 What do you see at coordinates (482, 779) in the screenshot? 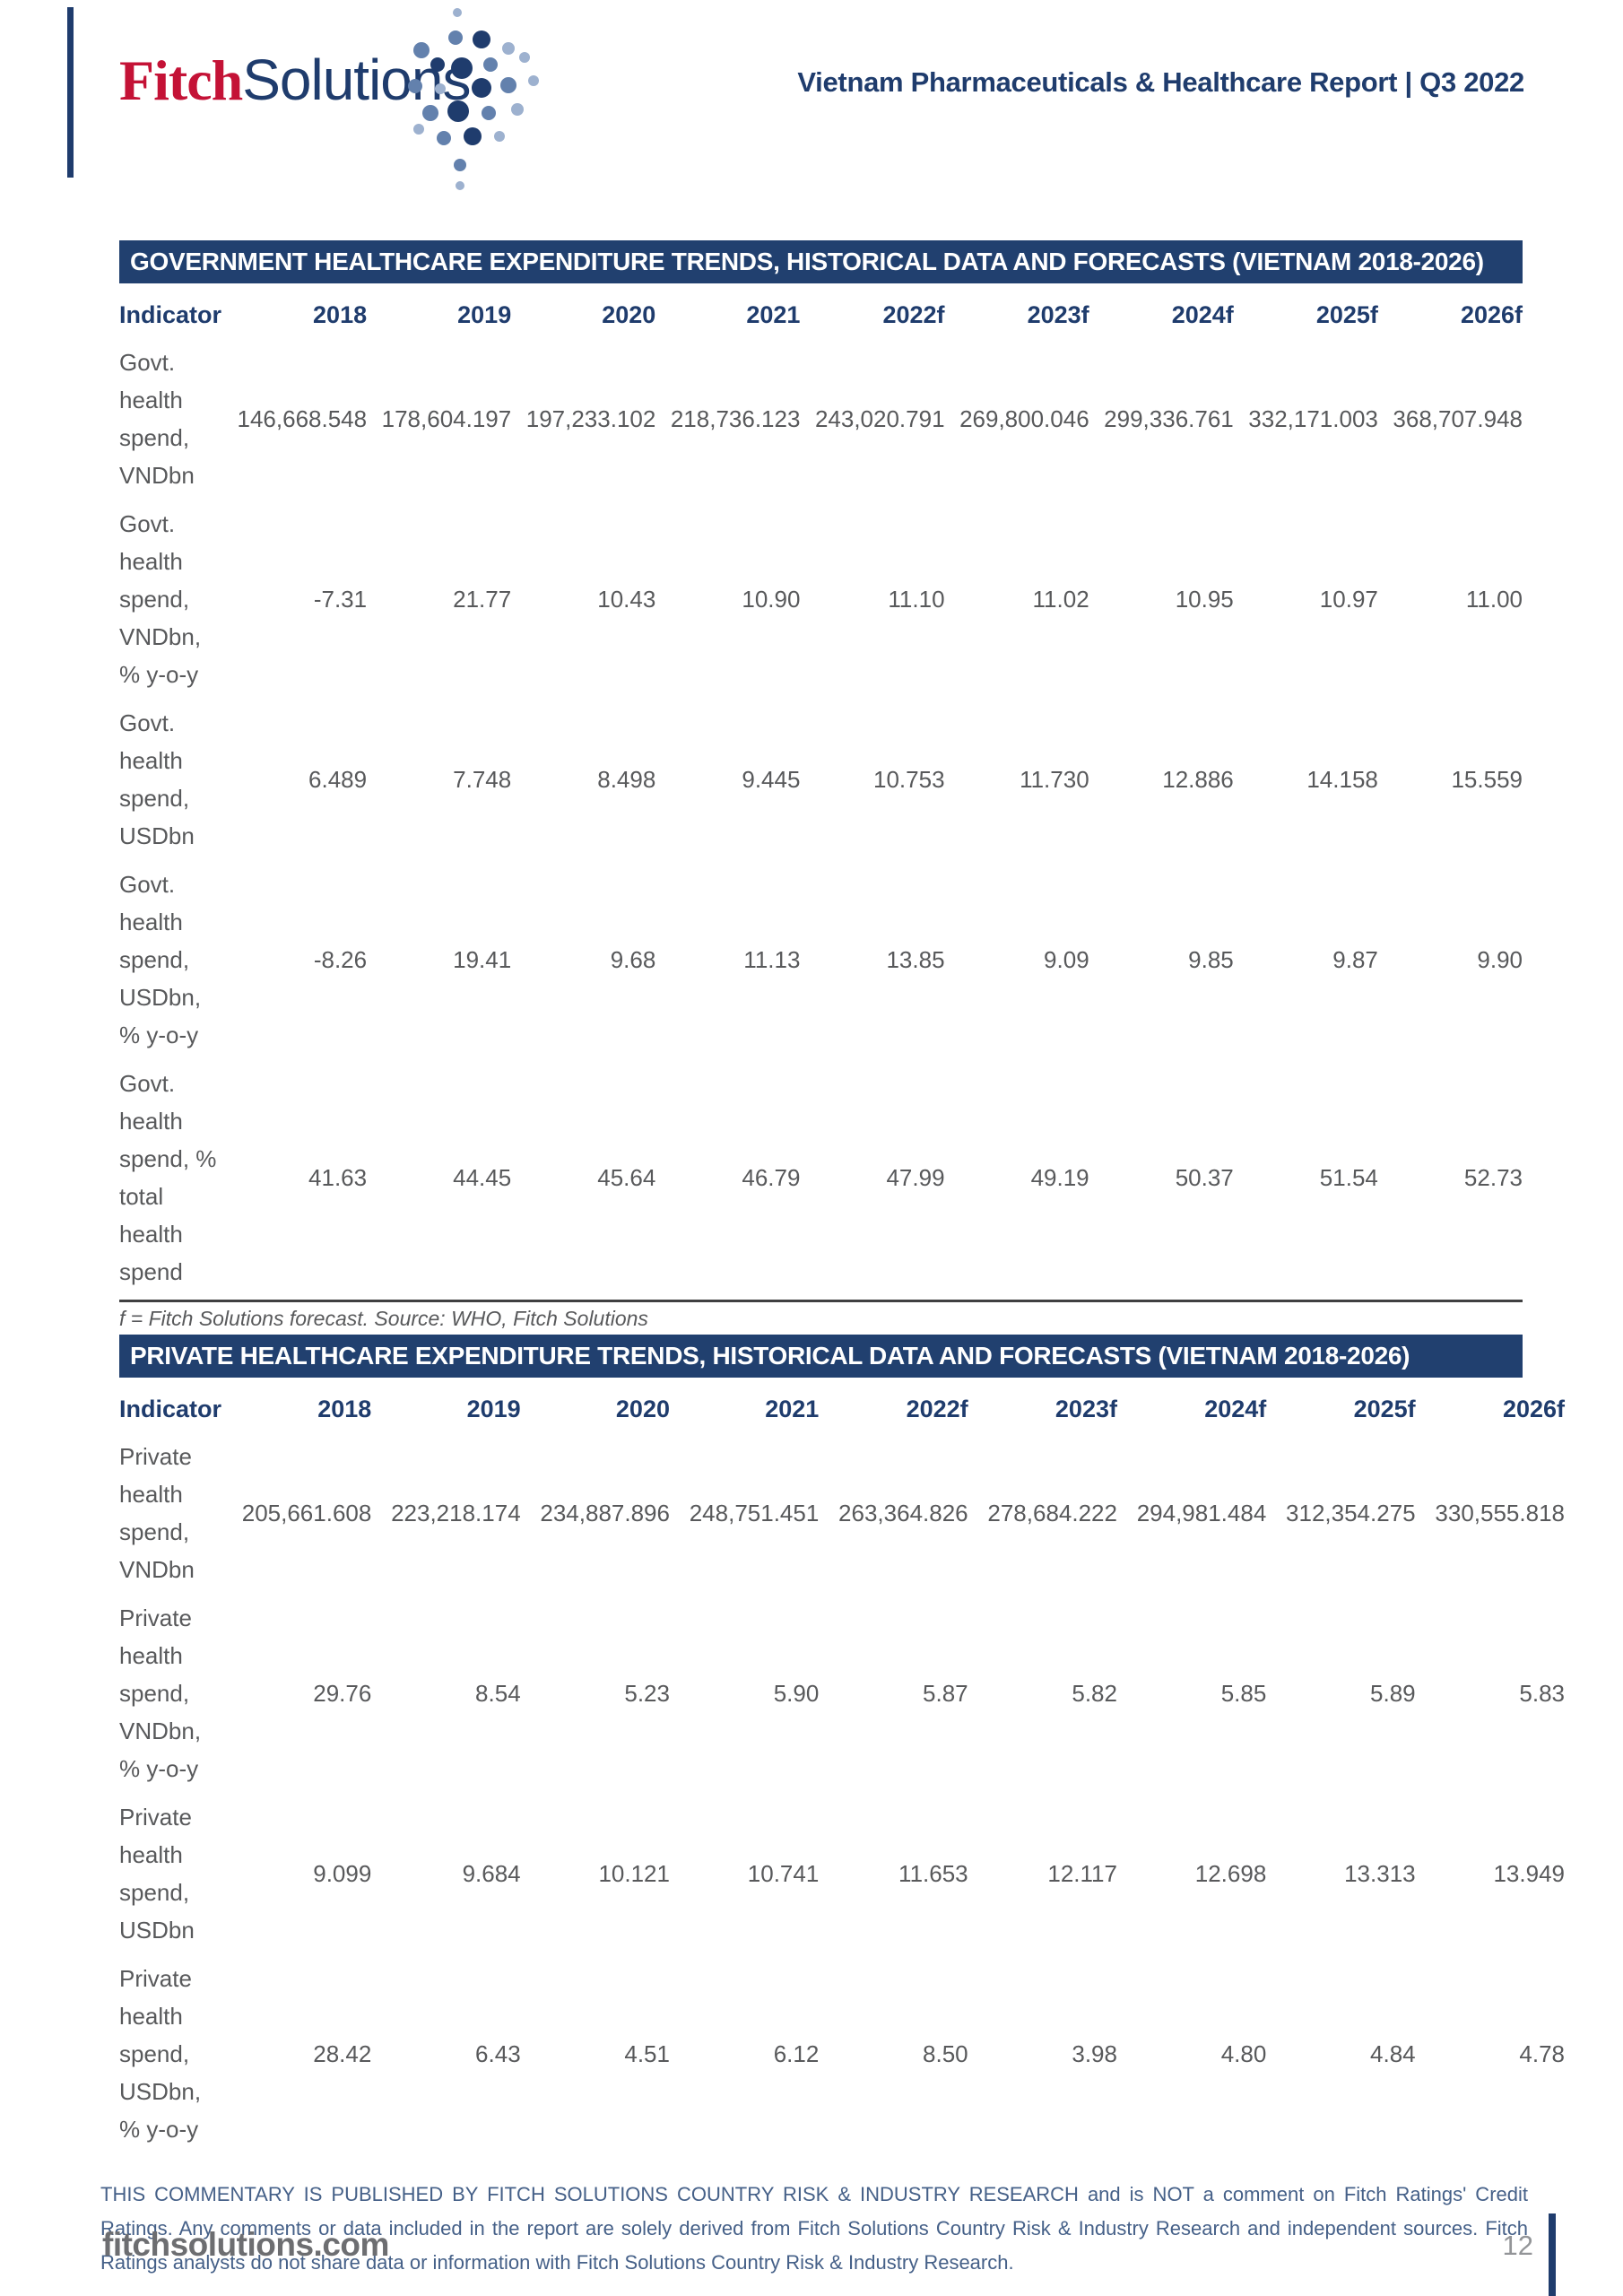
I see `value-cell: 7.748` at bounding box center [482, 779].